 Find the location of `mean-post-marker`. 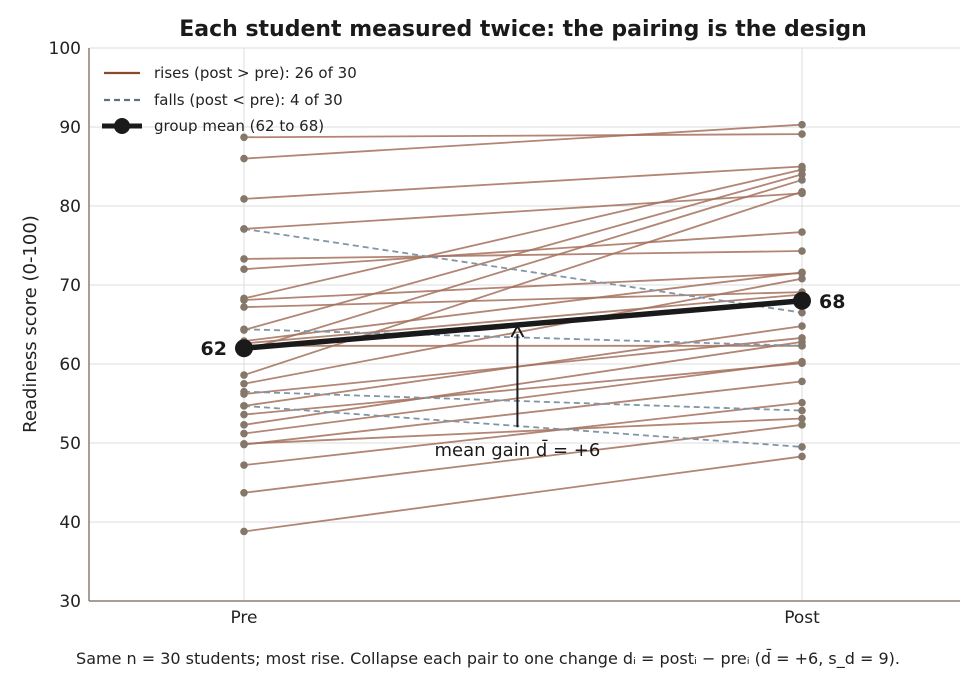

mean-post-marker is located at coordinates (802, 300).